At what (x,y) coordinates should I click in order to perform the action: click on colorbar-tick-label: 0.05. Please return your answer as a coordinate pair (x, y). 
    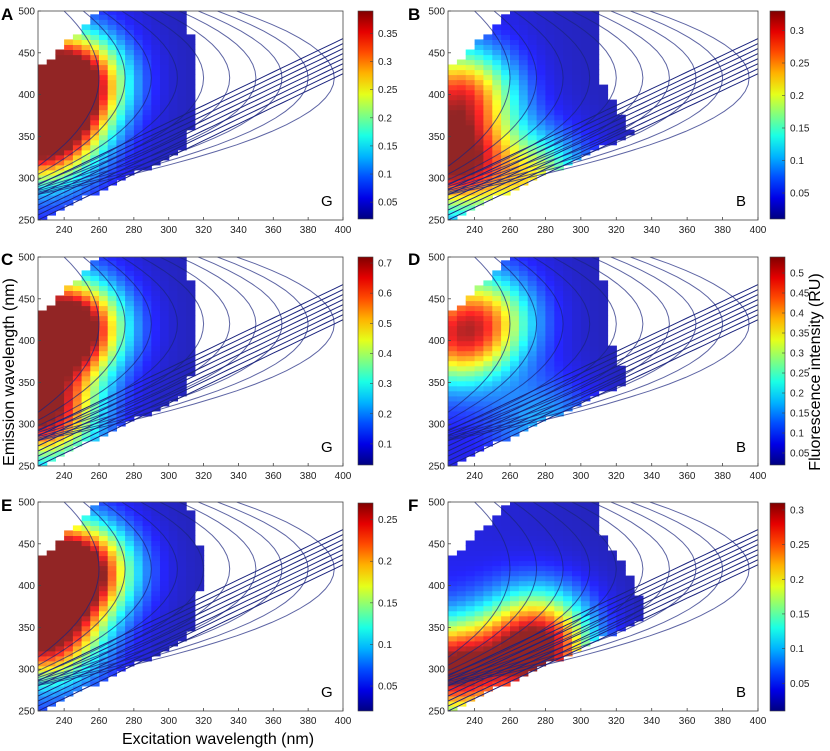
    Looking at the image, I should click on (388, 203).